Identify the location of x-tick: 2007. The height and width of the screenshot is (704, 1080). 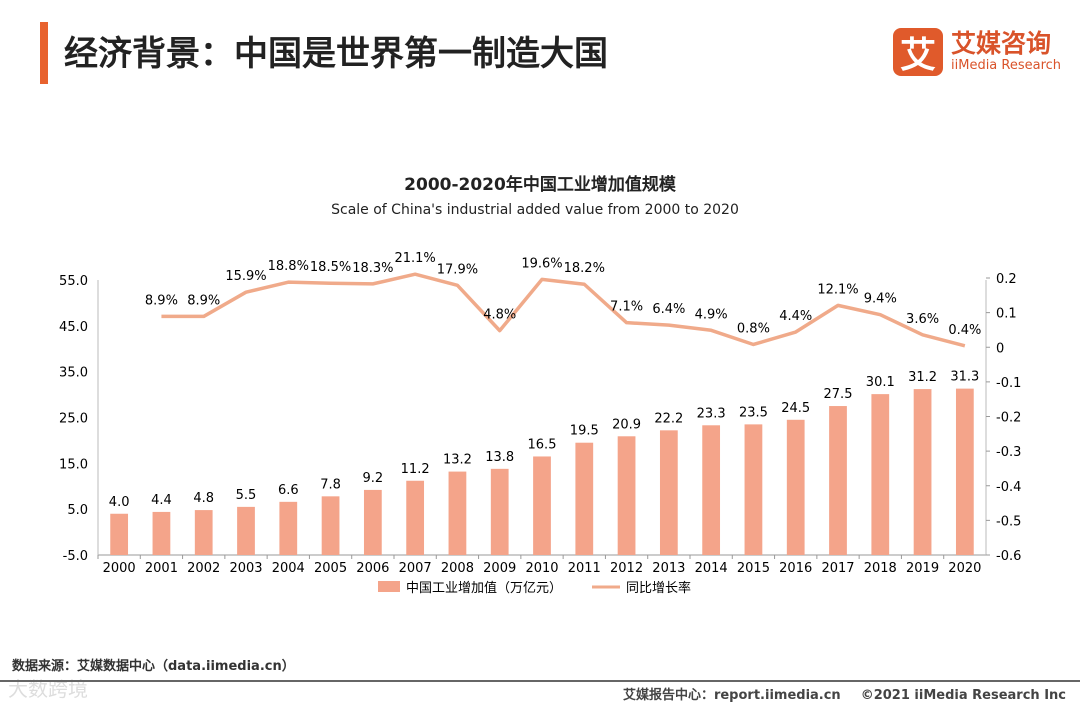
(415, 568).